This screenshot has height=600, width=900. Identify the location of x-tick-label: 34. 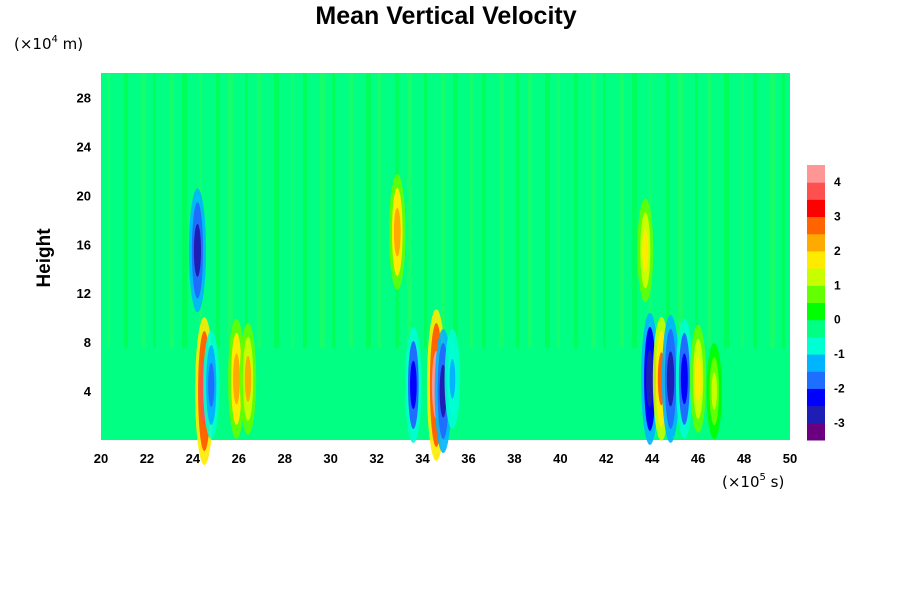
(422, 458).